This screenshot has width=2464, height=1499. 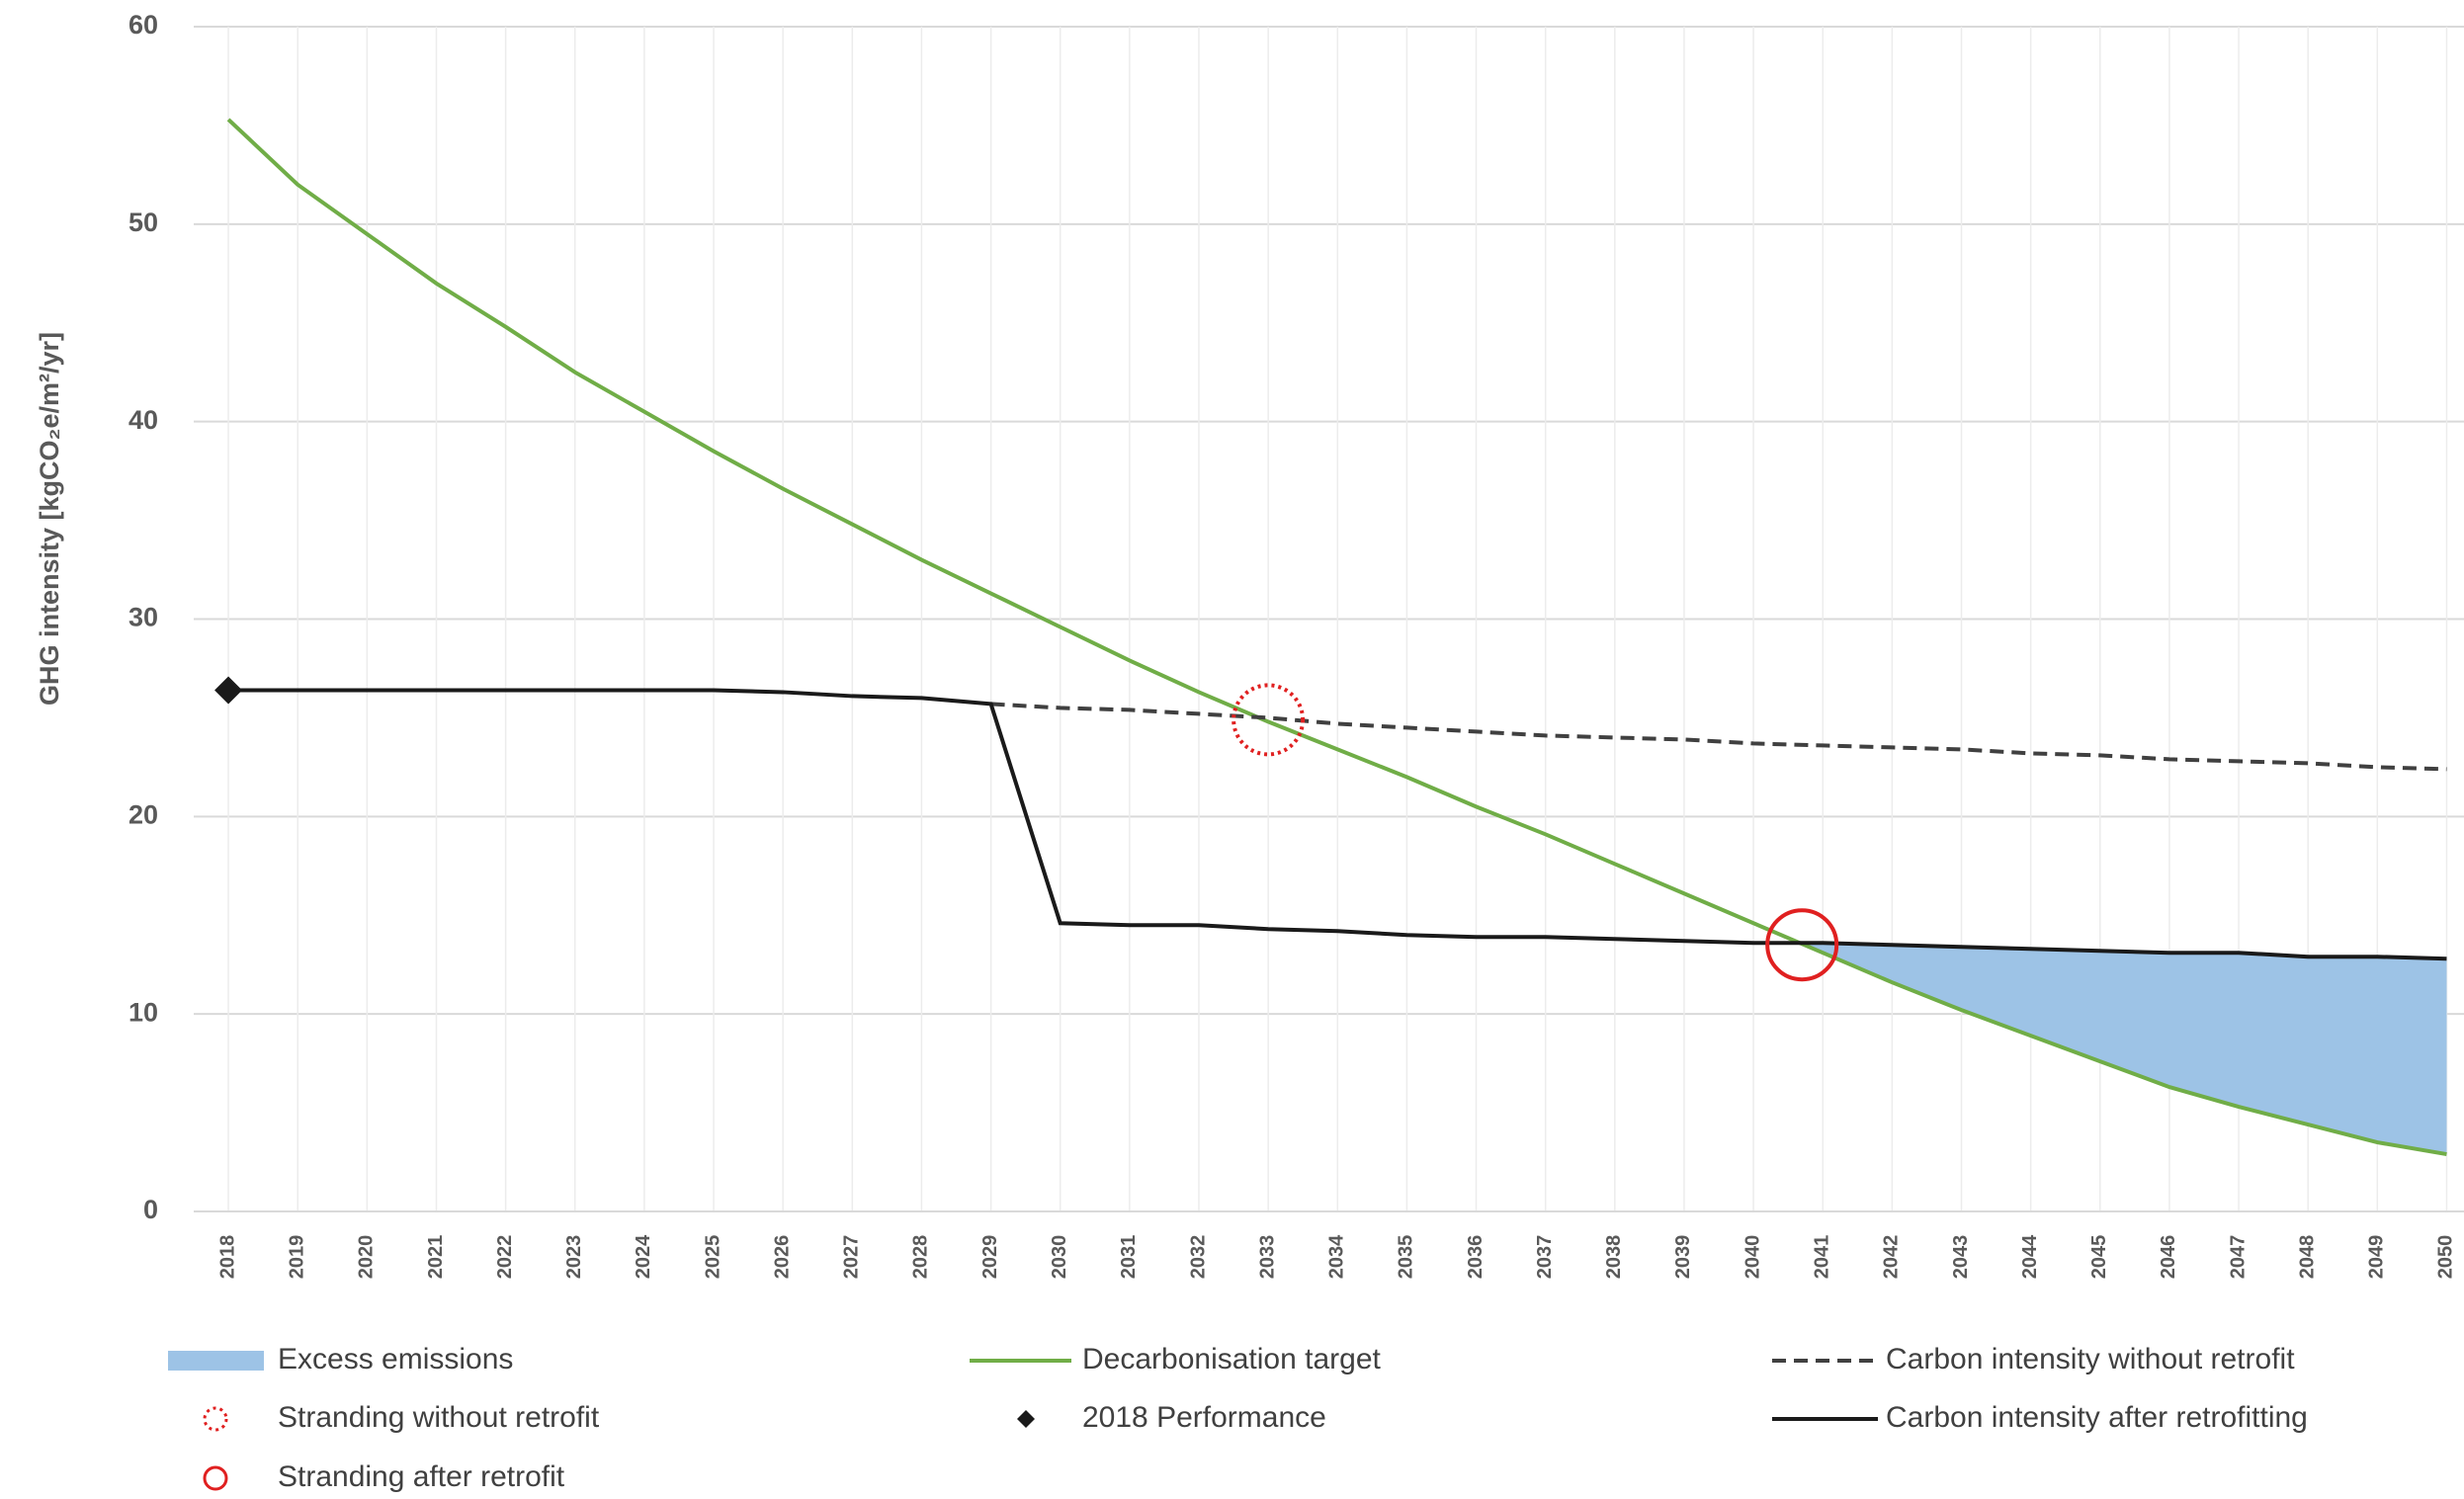 What do you see at coordinates (49, 519) in the screenshot?
I see `y-axis-title: GHG intensity [kgCO₂e/m²/yr]` at bounding box center [49, 519].